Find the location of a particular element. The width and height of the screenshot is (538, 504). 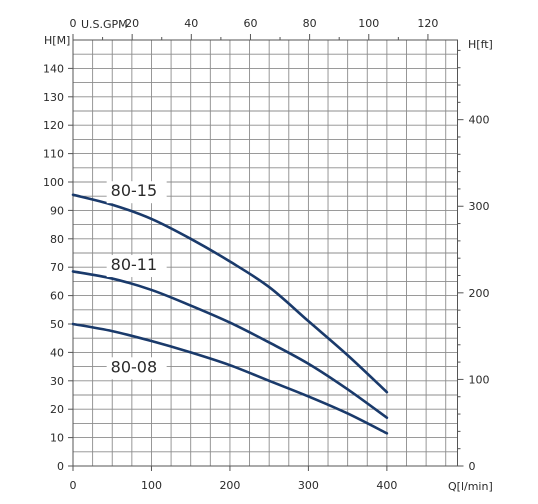

y-tick-label-left: 60 is located at coordinates (57, 296).